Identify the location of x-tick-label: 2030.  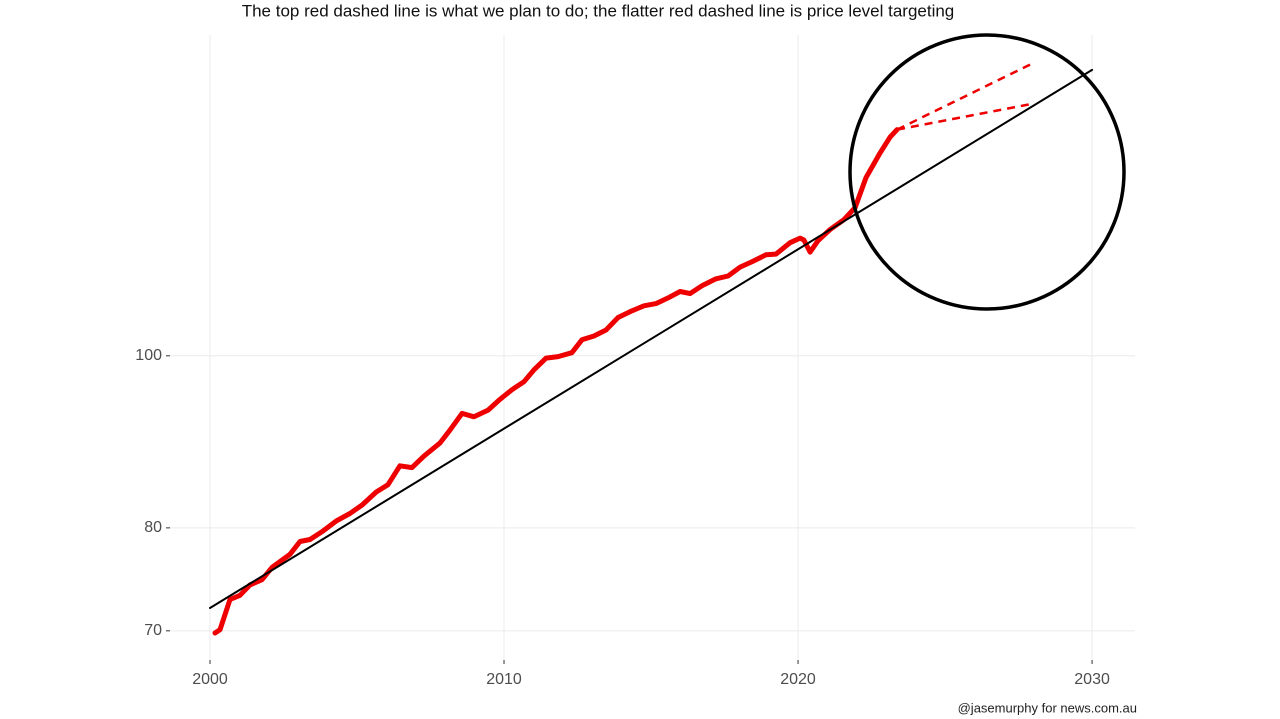
(1092, 679).